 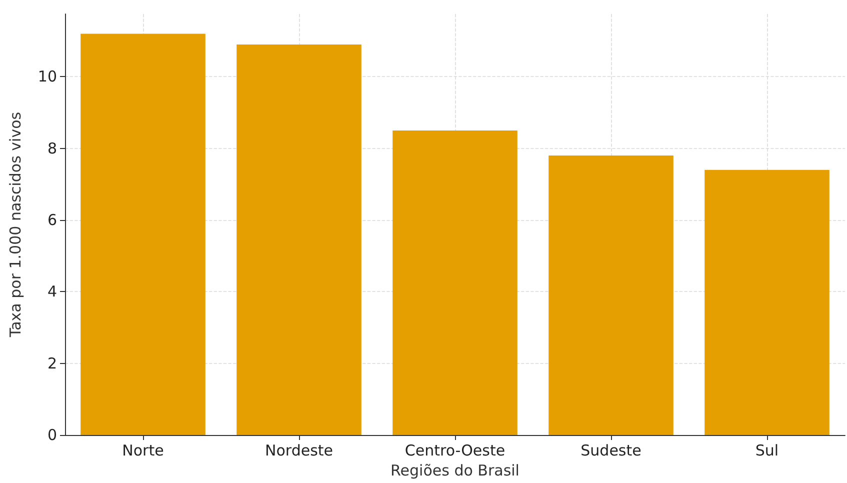 I want to click on x-tick-label: Norte, so click(x=143, y=451).